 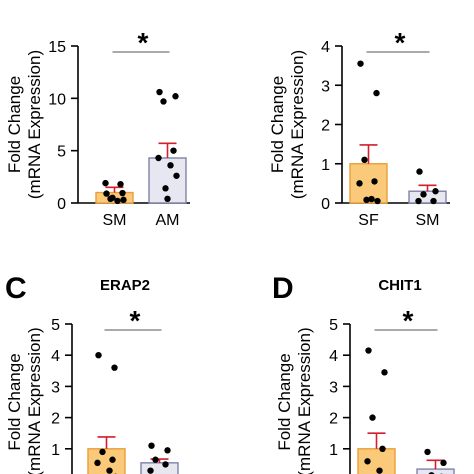 I want to click on panel-letter: C, so click(x=16, y=288).